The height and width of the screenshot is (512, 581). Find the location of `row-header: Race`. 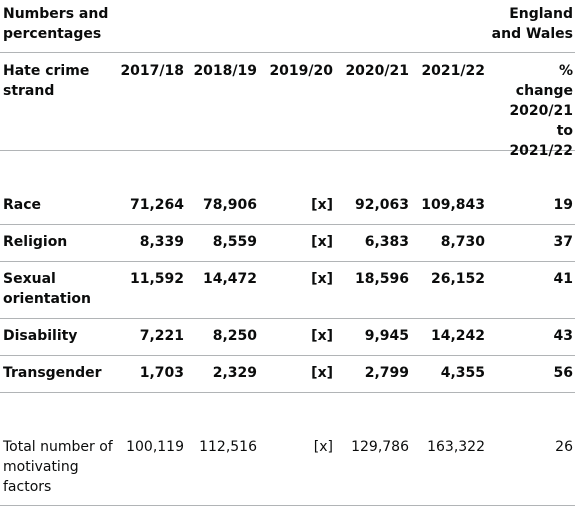

row-header: Race is located at coordinates (22, 205).